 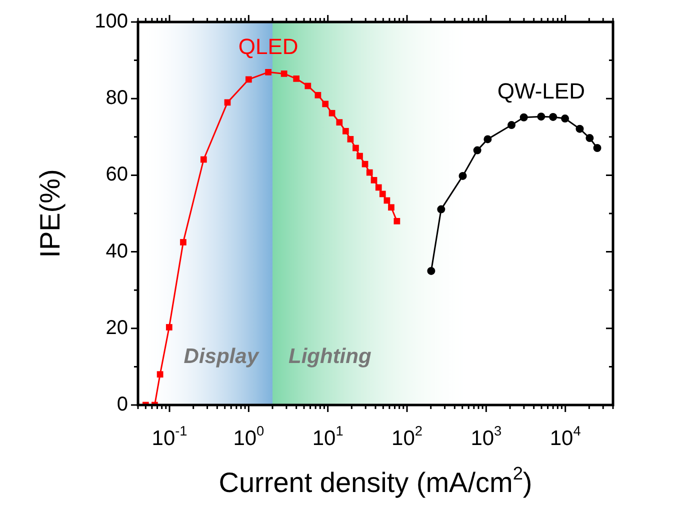 What do you see at coordinates (50, 213) in the screenshot?
I see `y-axis-title: IPE(%)` at bounding box center [50, 213].